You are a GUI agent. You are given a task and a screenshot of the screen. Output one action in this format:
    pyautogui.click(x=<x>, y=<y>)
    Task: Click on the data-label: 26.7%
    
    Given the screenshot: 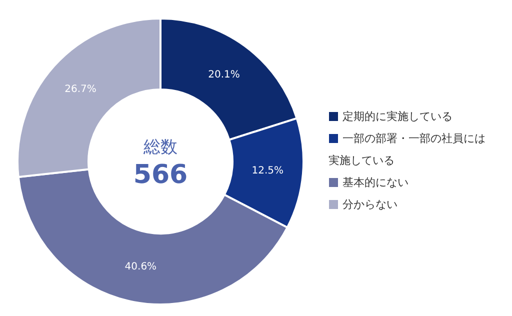 What is the action you would take?
    pyautogui.click(x=80, y=90)
    